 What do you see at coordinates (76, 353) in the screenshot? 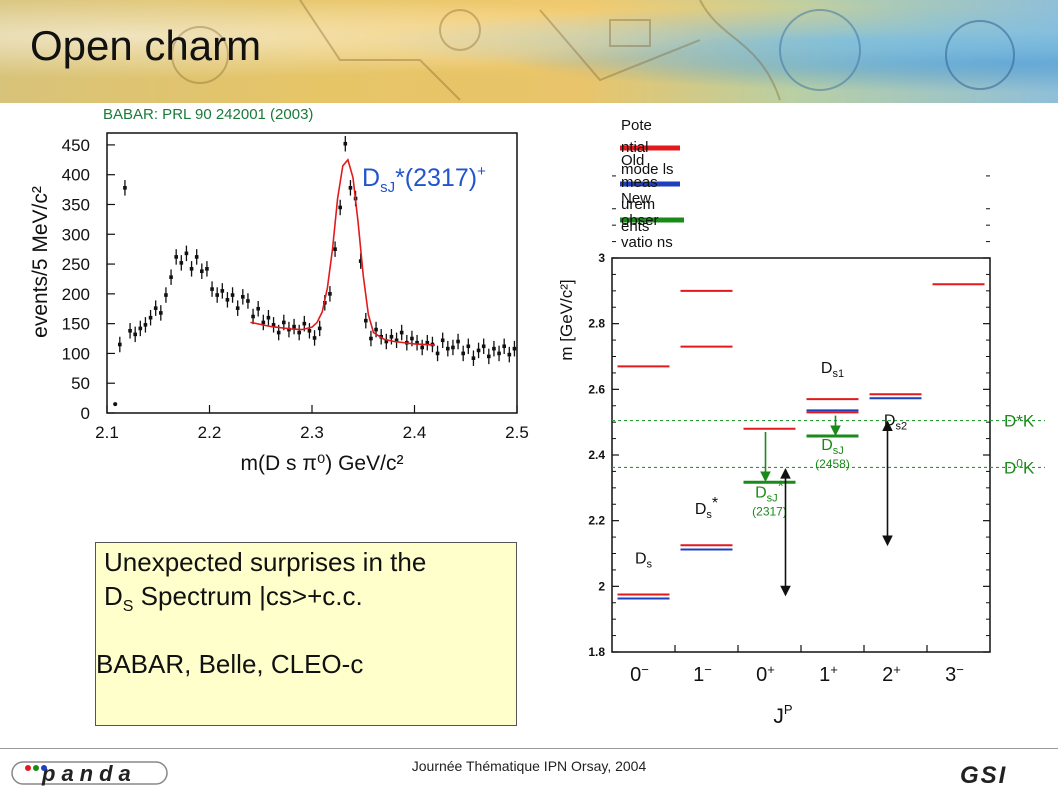
I see `histogram-ytick-label: 100` at bounding box center [76, 353].